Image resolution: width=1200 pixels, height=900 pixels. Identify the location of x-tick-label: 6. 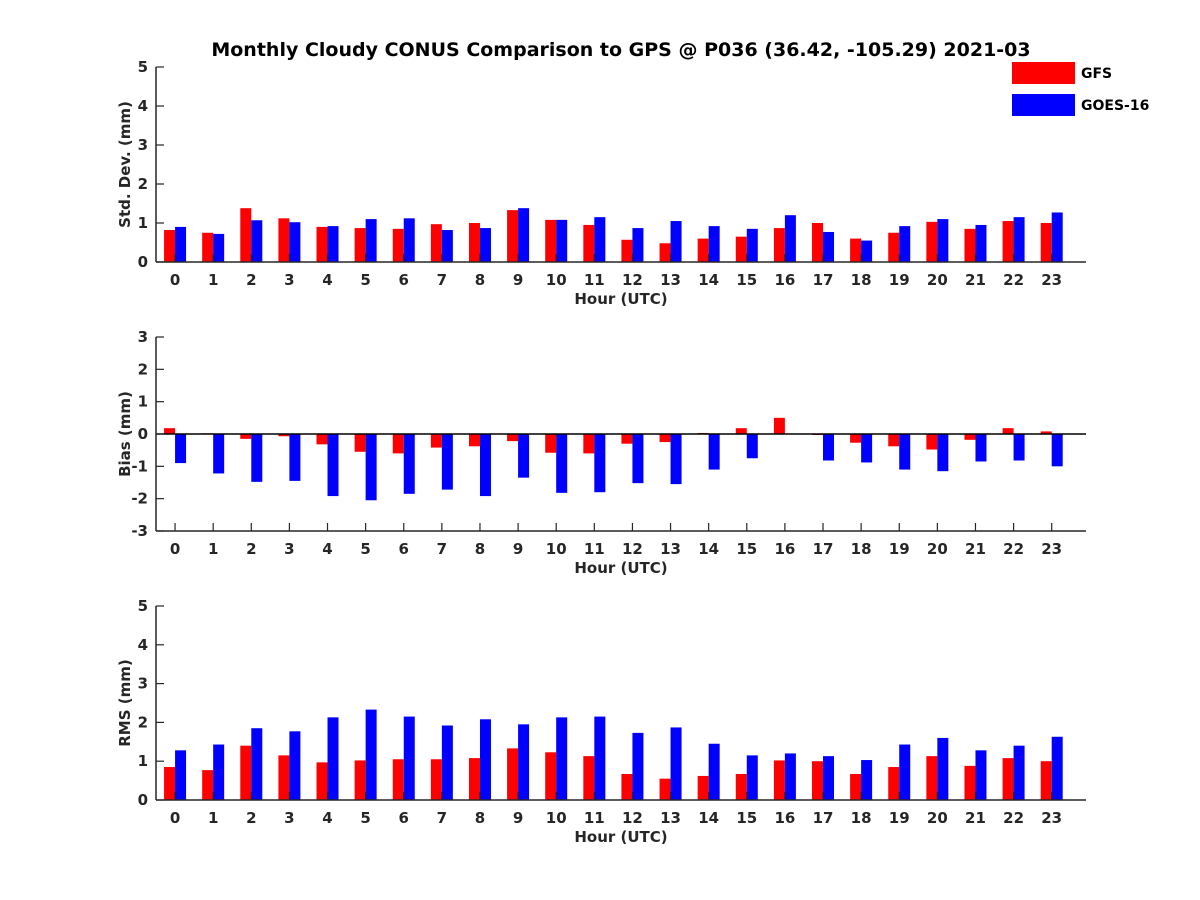
(404, 818).